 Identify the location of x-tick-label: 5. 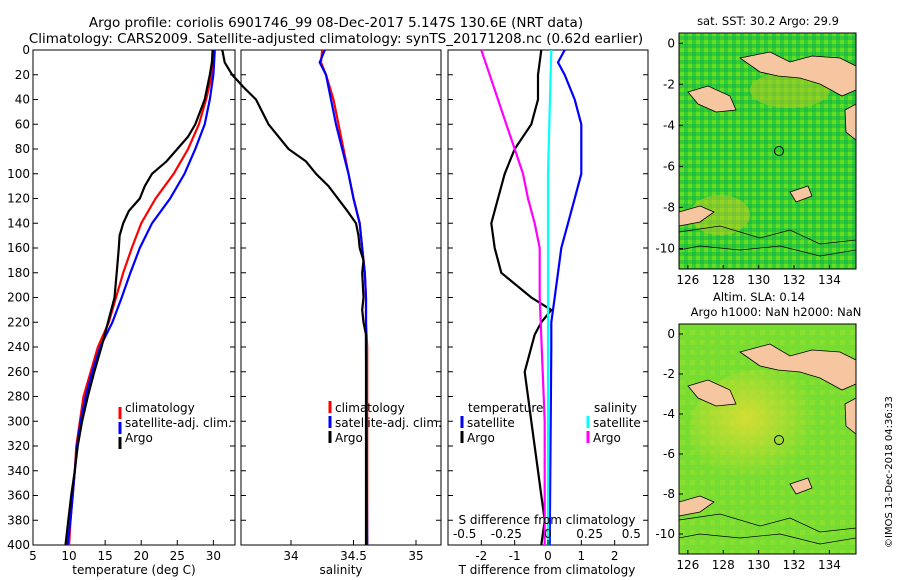
(33, 556).